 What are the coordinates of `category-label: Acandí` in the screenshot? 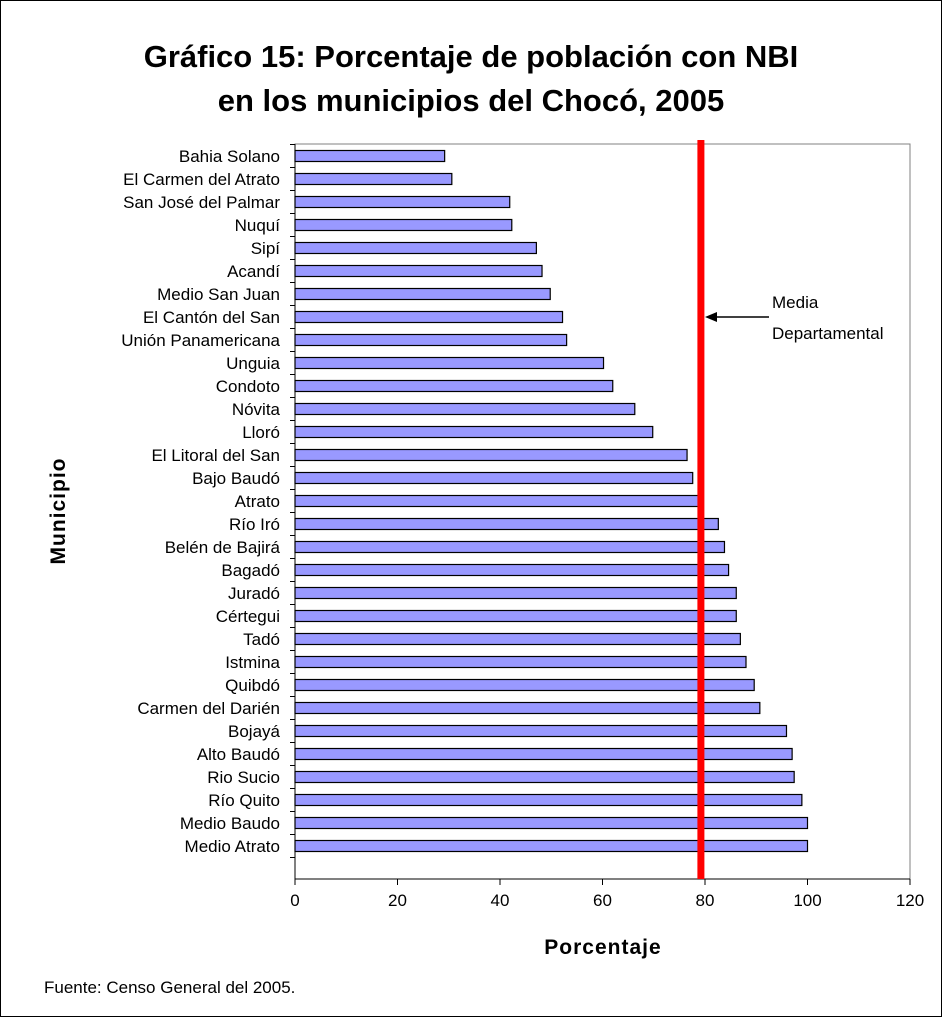 It's located at (253, 271).